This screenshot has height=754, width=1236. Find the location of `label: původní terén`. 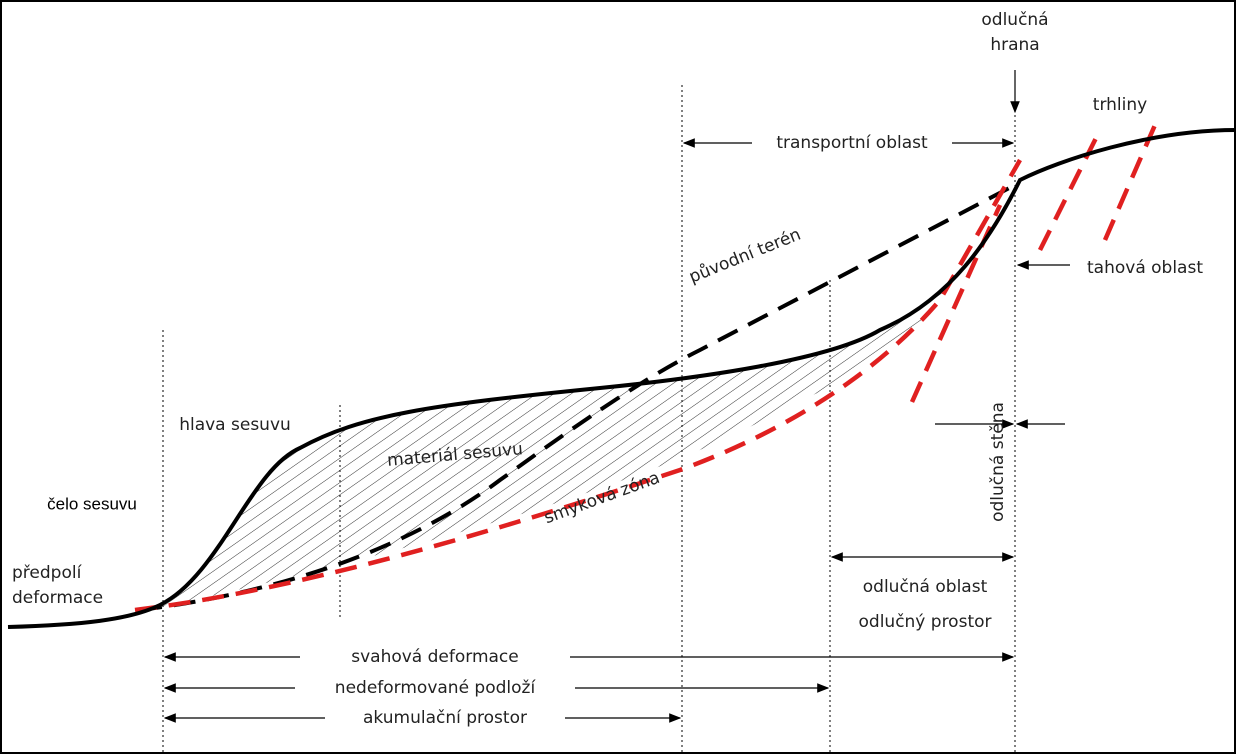

label: původní terén is located at coordinates (745, 255).